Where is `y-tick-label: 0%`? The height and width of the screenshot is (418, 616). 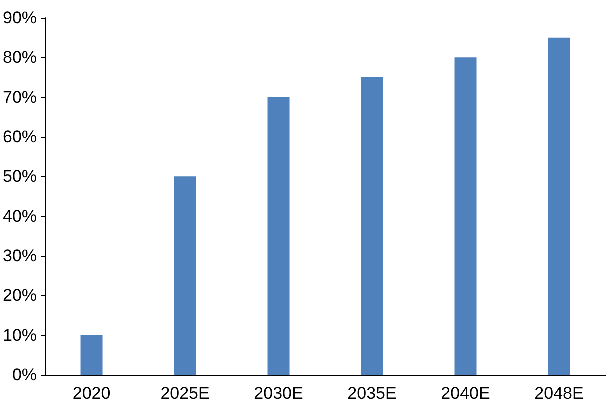 y-tick-label: 0% is located at coordinates (25, 375).